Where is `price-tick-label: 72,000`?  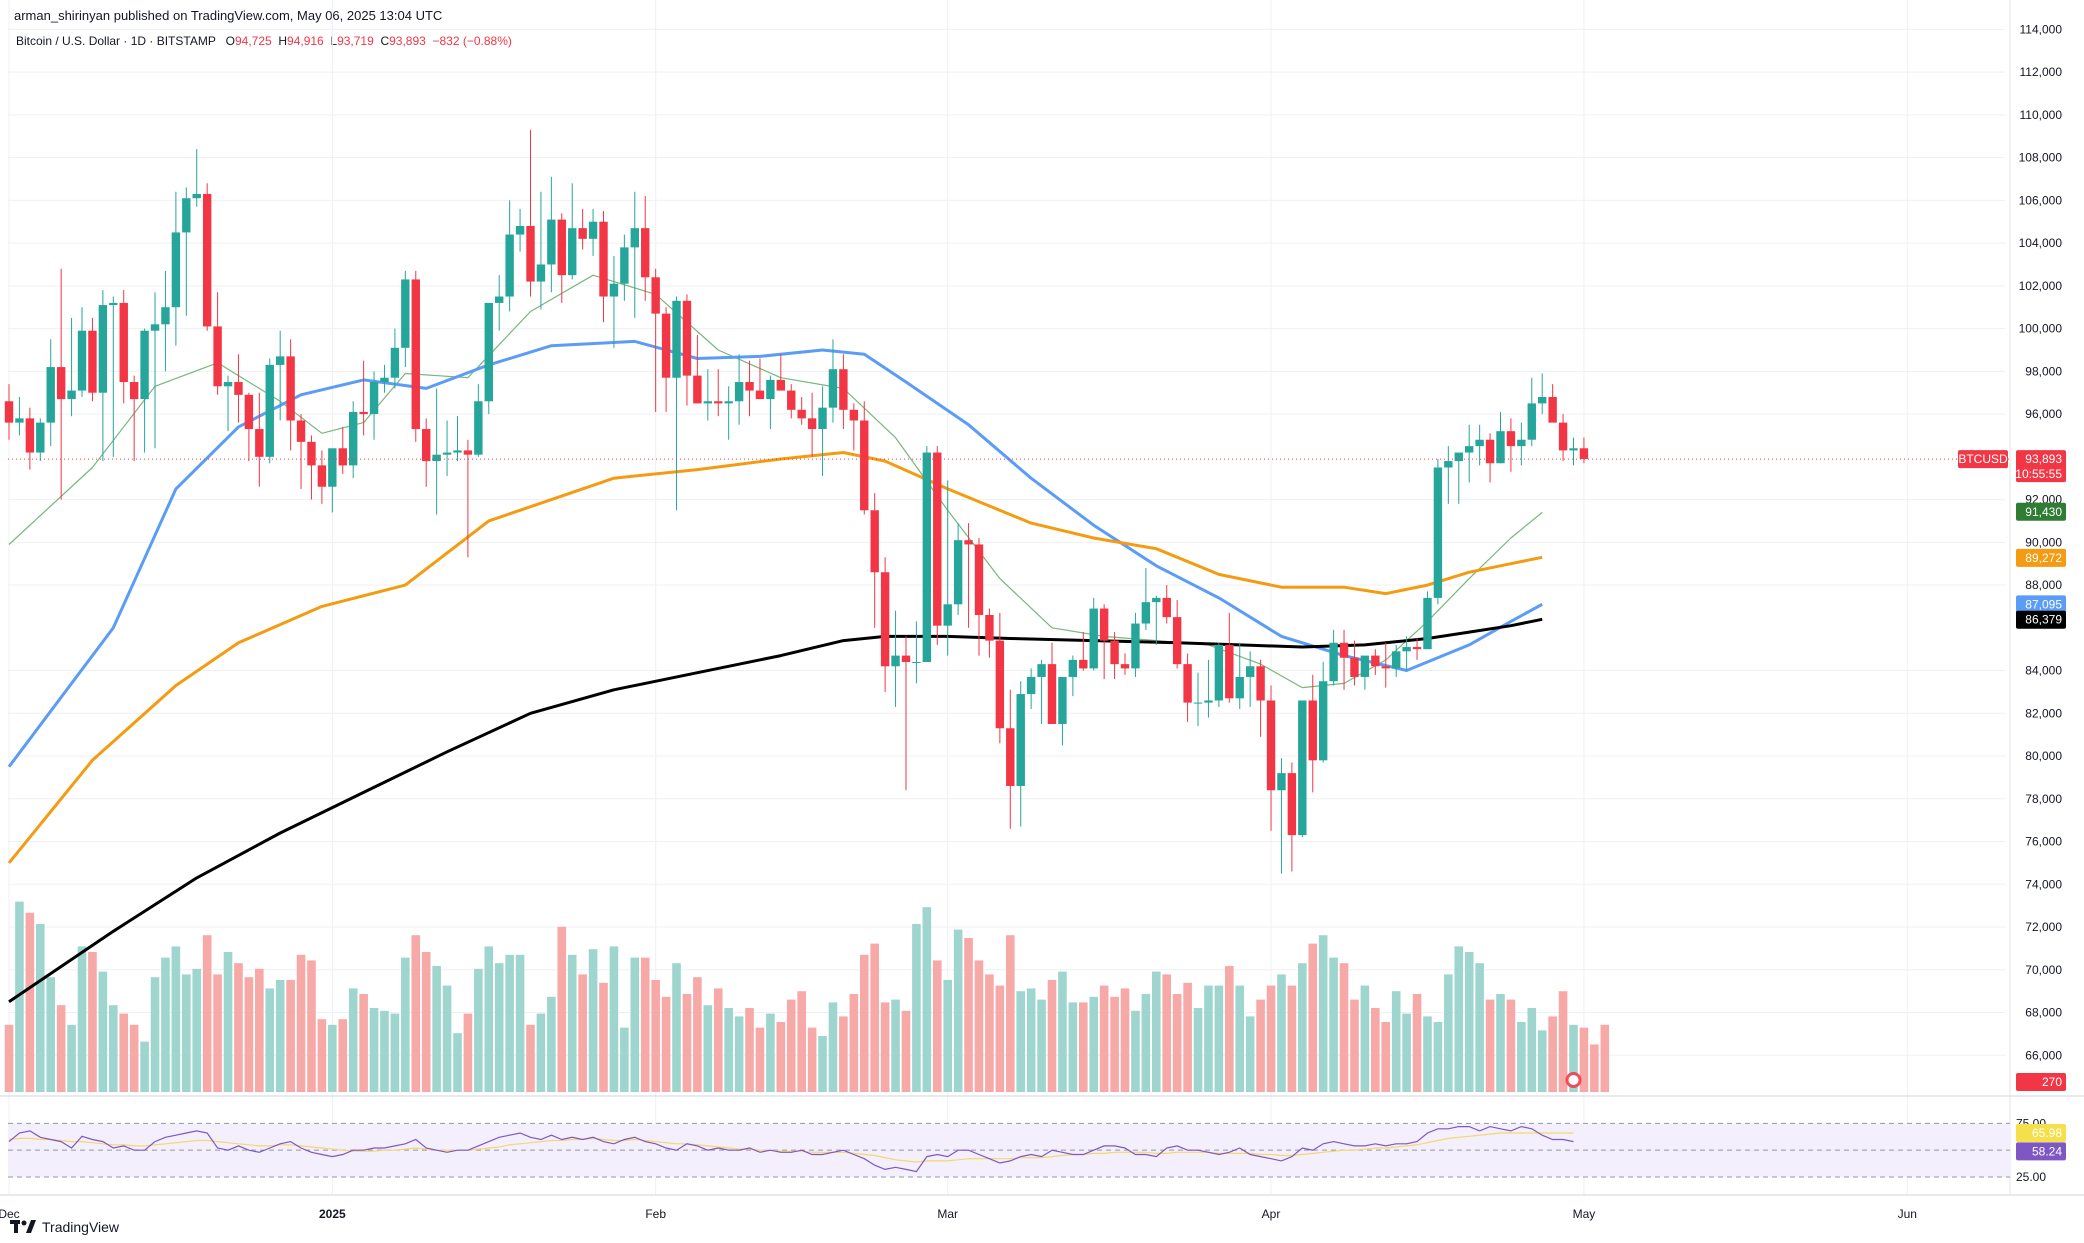
price-tick-label: 72,000 is located at coordinates (2043, 927).